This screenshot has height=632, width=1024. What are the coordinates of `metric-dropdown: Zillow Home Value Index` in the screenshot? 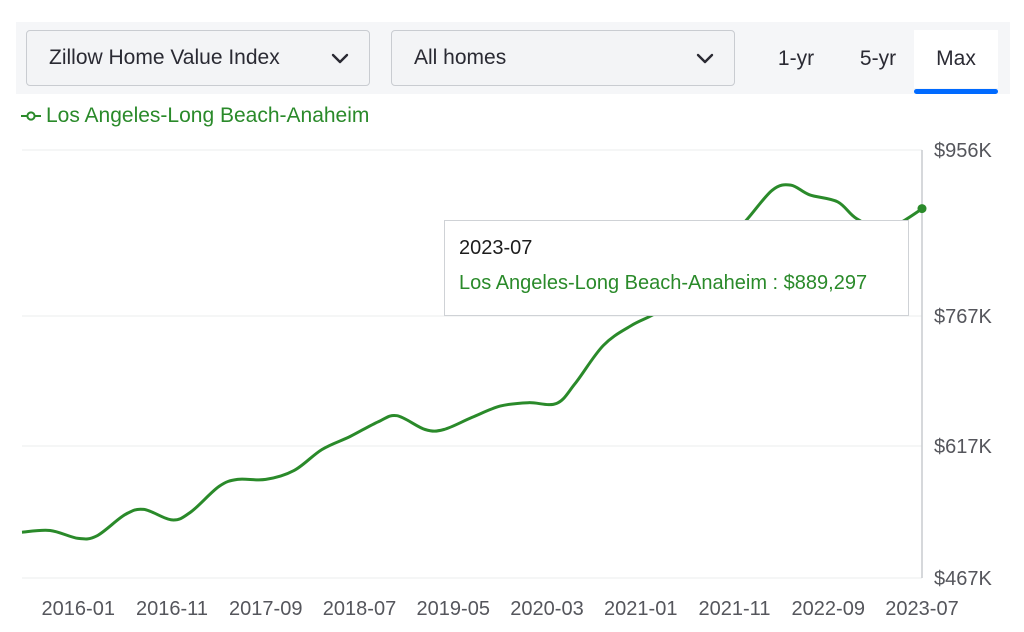 It's located at (198, 58).